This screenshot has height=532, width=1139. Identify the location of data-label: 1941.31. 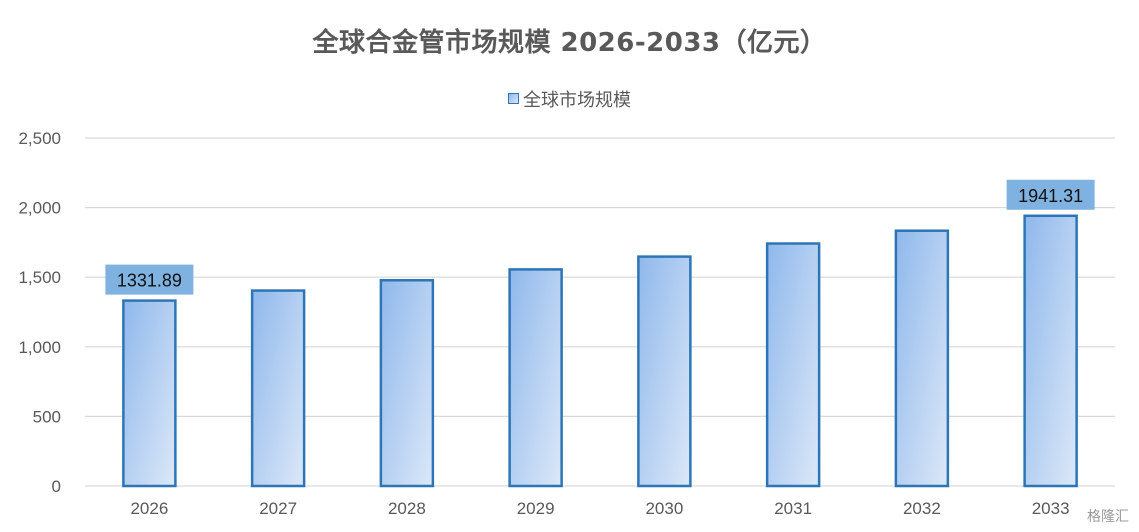
(1050, 196).